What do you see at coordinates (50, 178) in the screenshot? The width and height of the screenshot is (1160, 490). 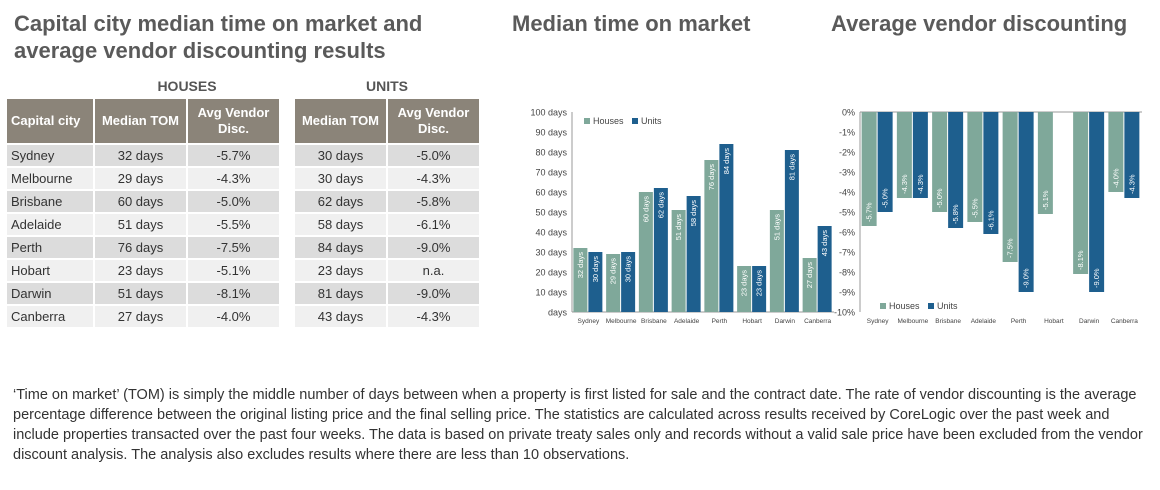 I see `city-cell: Melbourne` at bounding box center [50, 178].